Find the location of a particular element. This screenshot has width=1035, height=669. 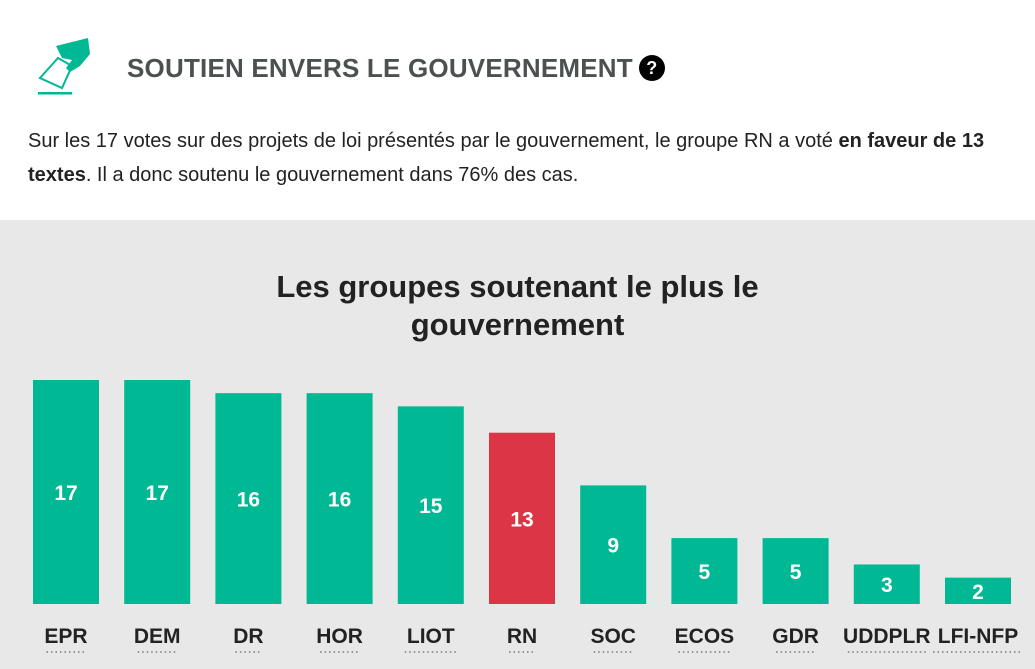

bar-ecos is located at coordinates (704, 571).